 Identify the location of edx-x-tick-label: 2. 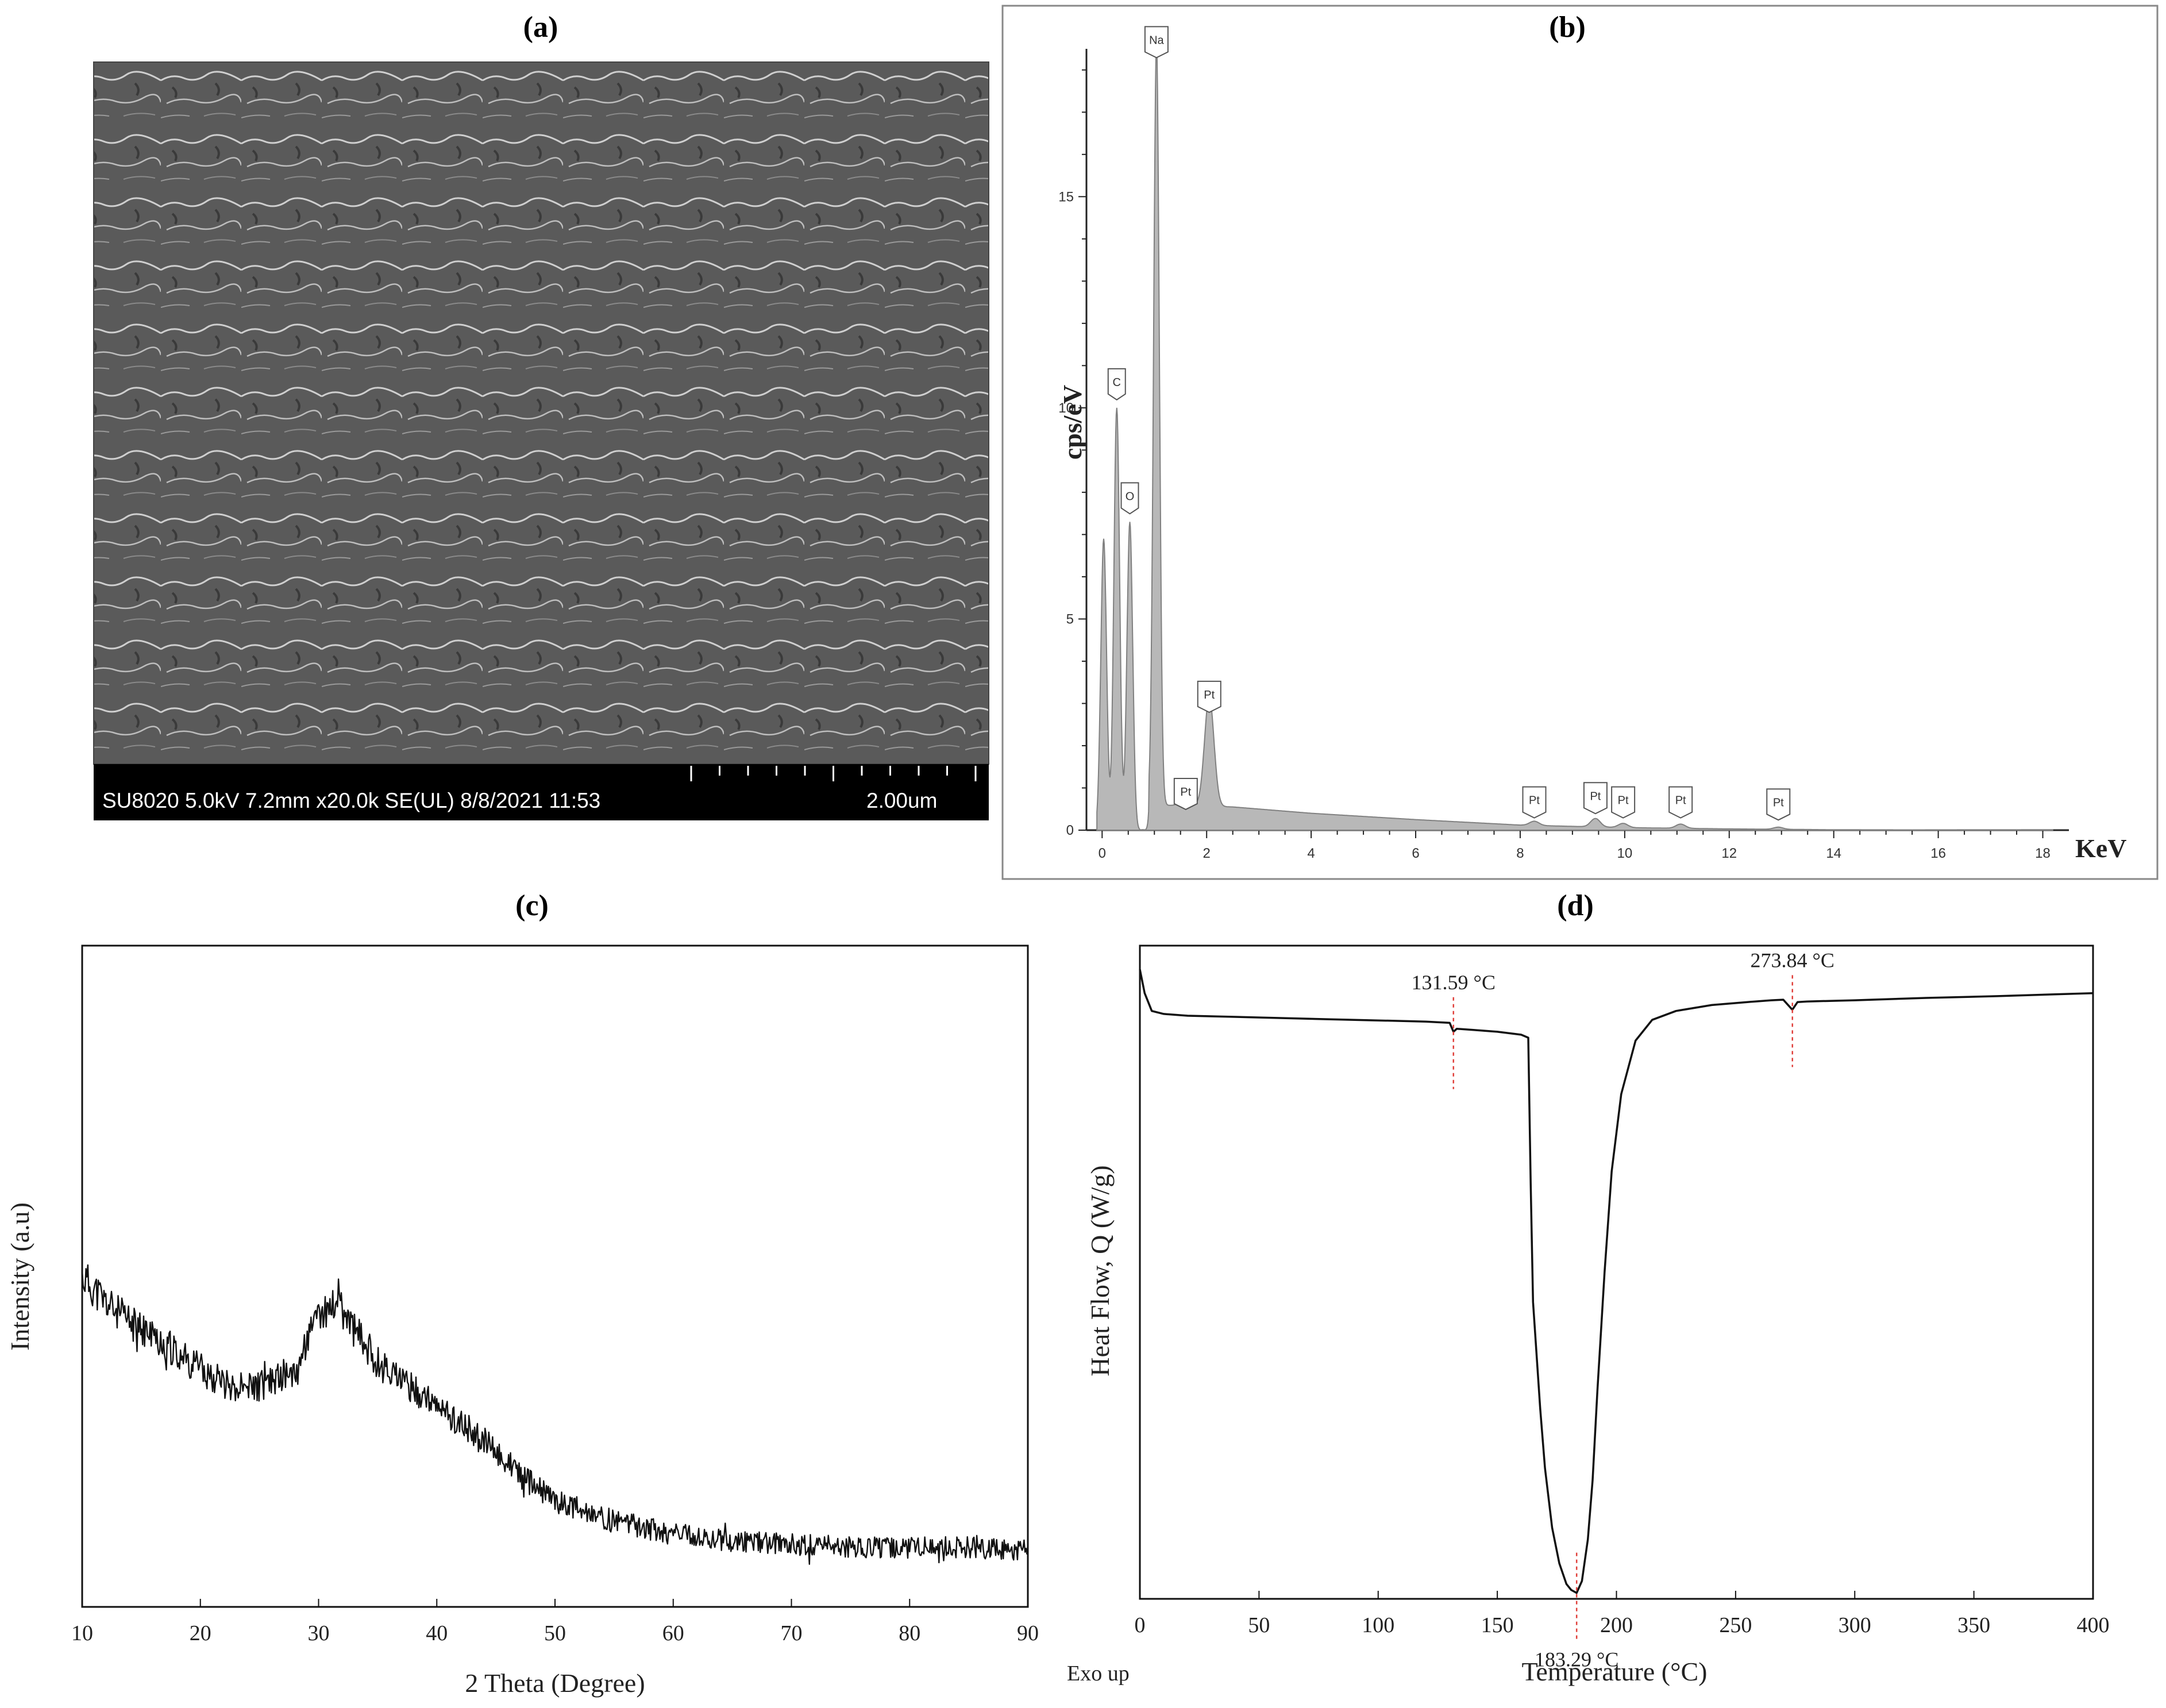
(1207, 853).